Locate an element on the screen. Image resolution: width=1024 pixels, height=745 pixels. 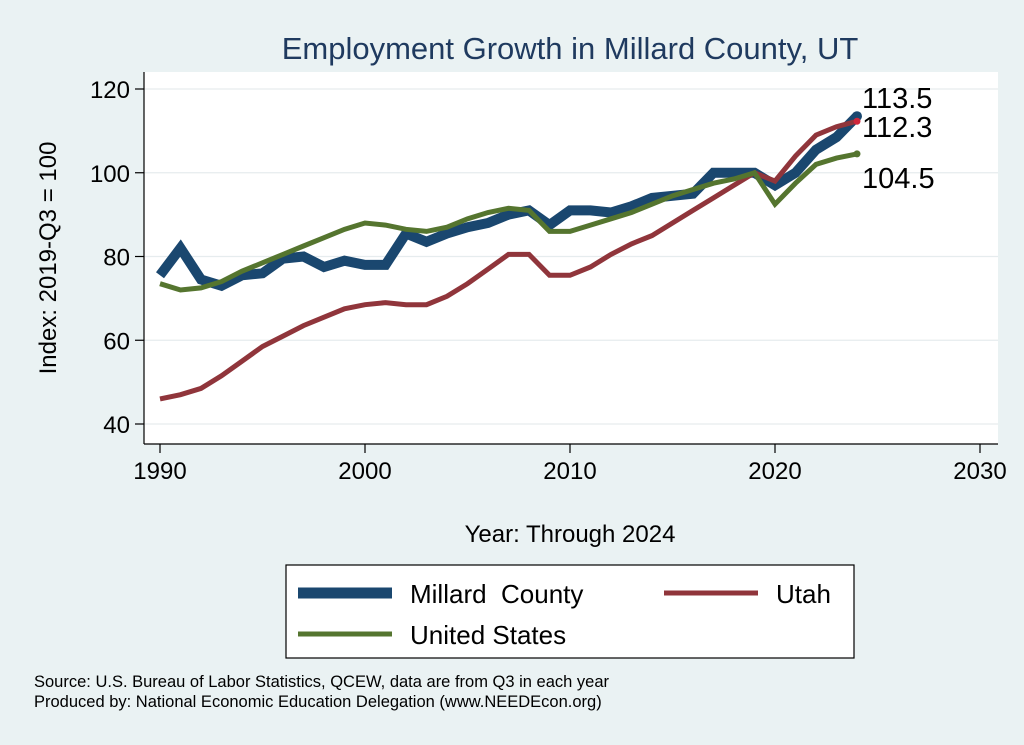
x-axis-ticks: 1990 2000 2010 2020 2030 is located at coordinates (570, 464).